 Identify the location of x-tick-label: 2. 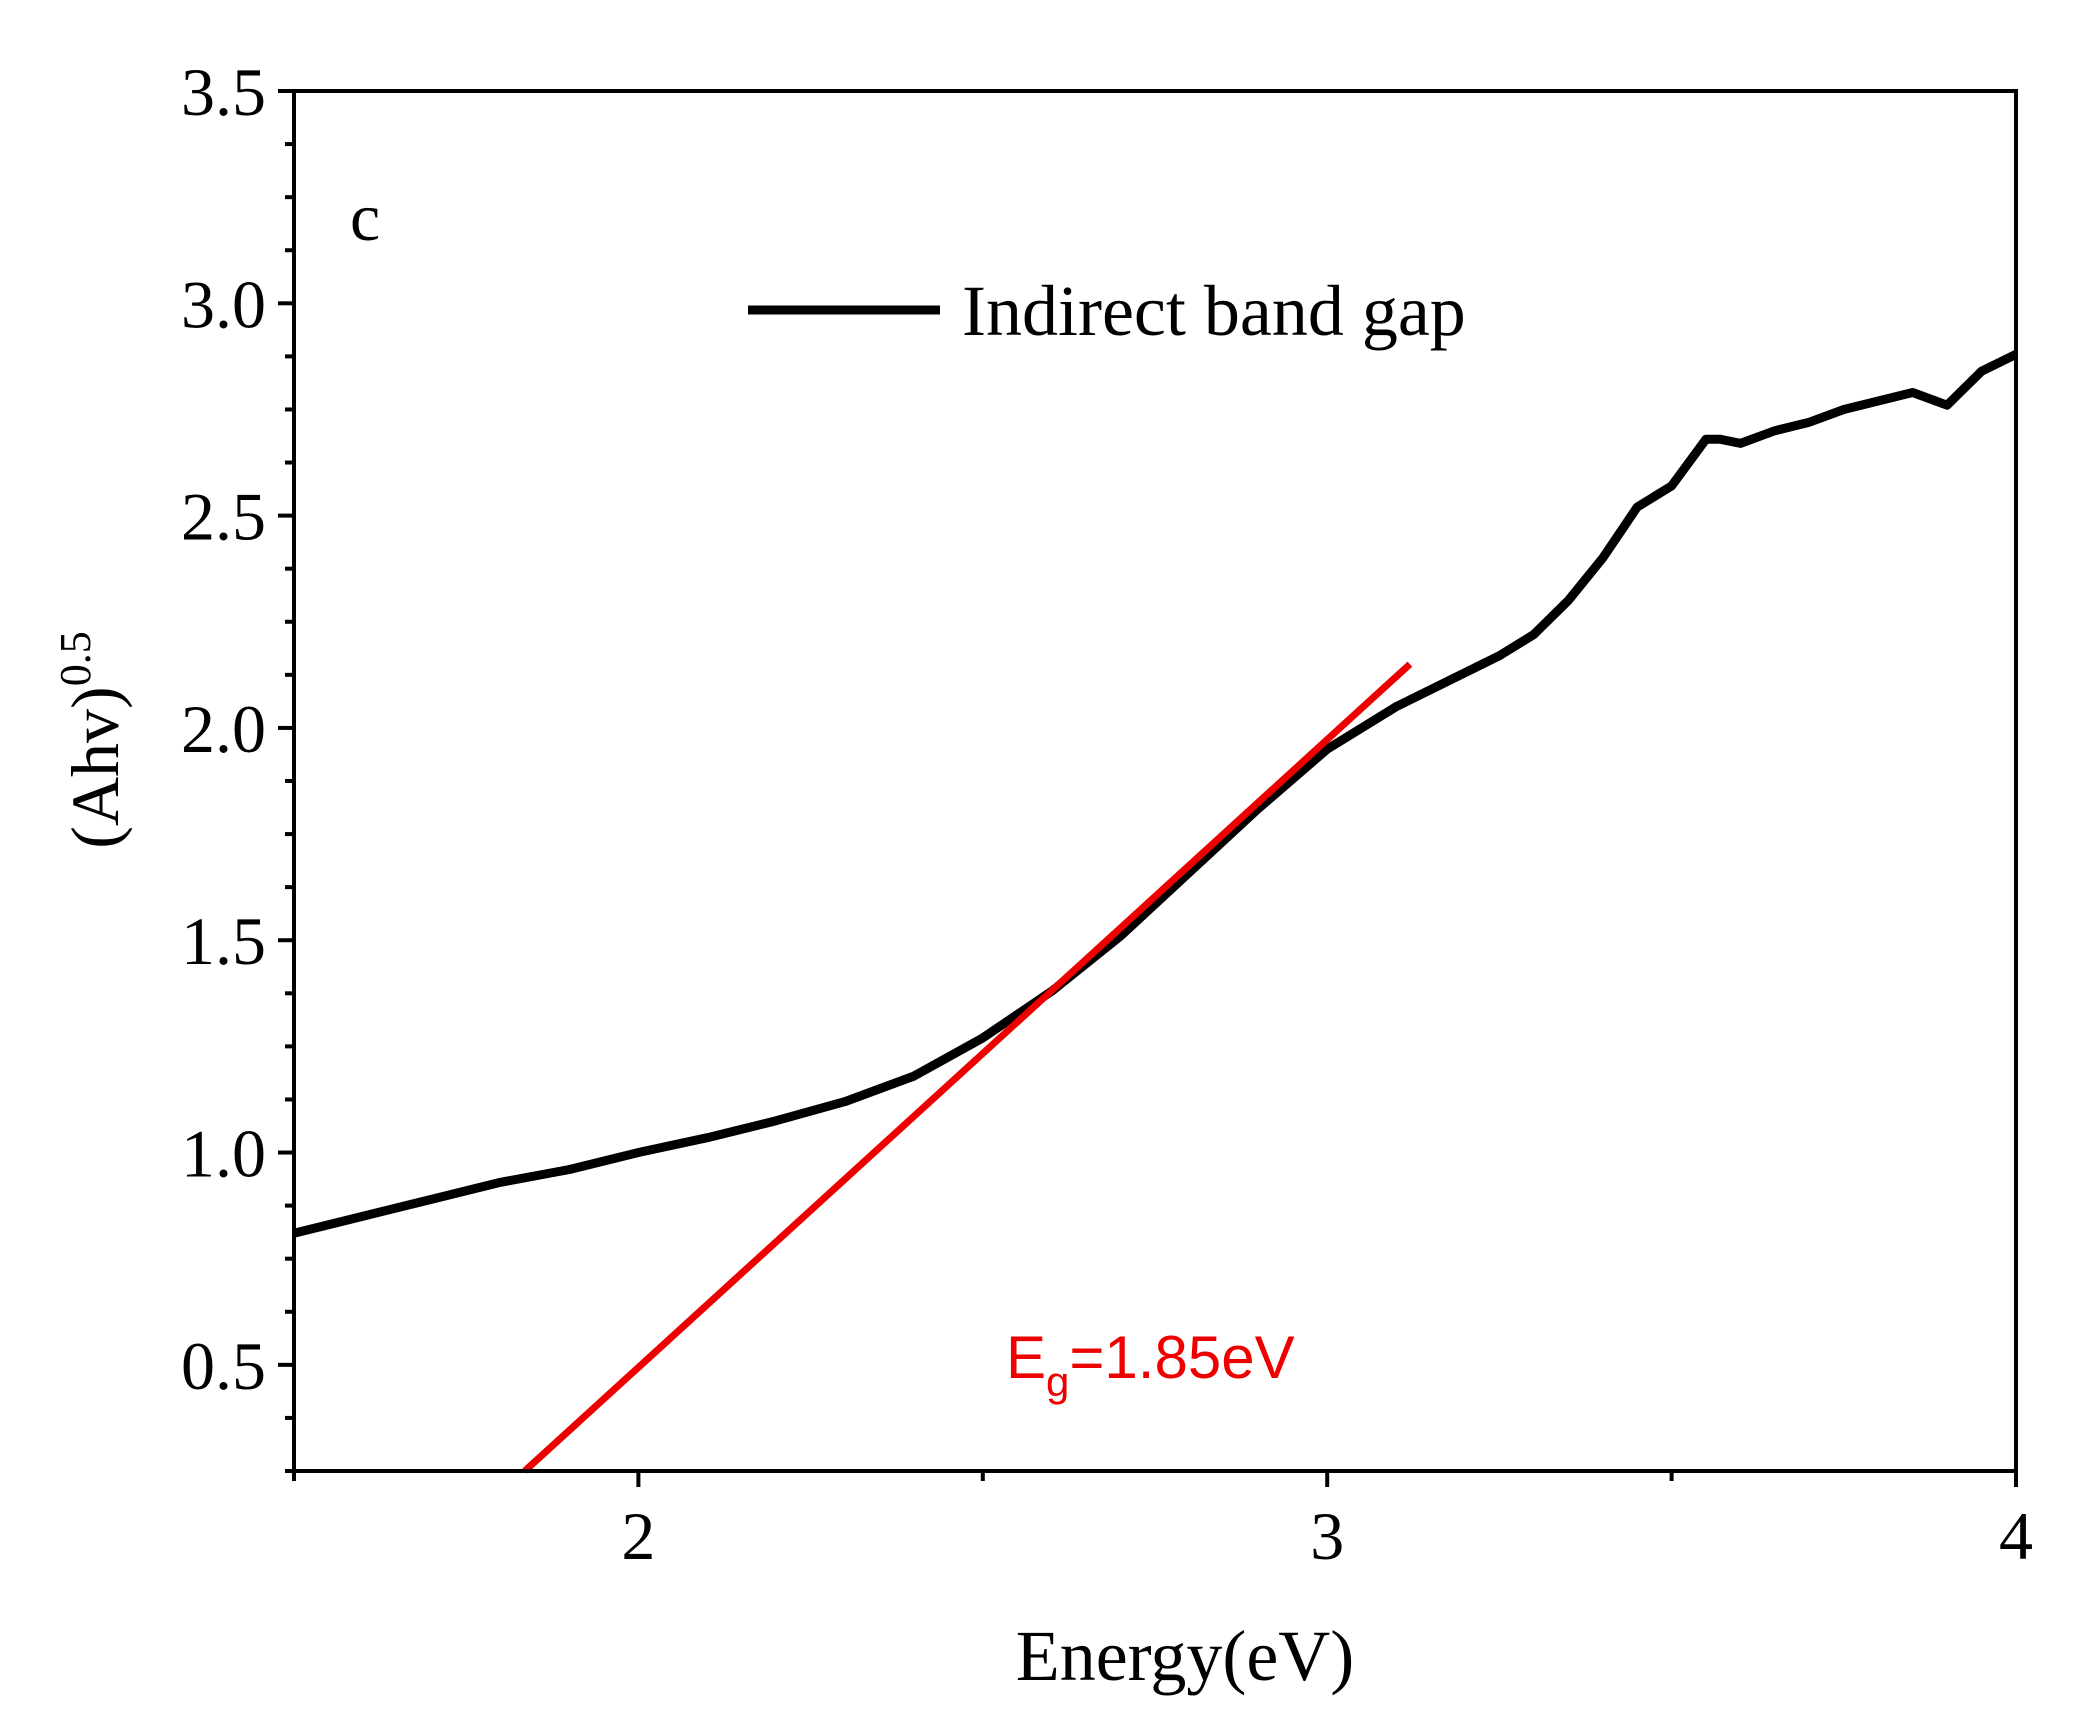
(638, 1536).